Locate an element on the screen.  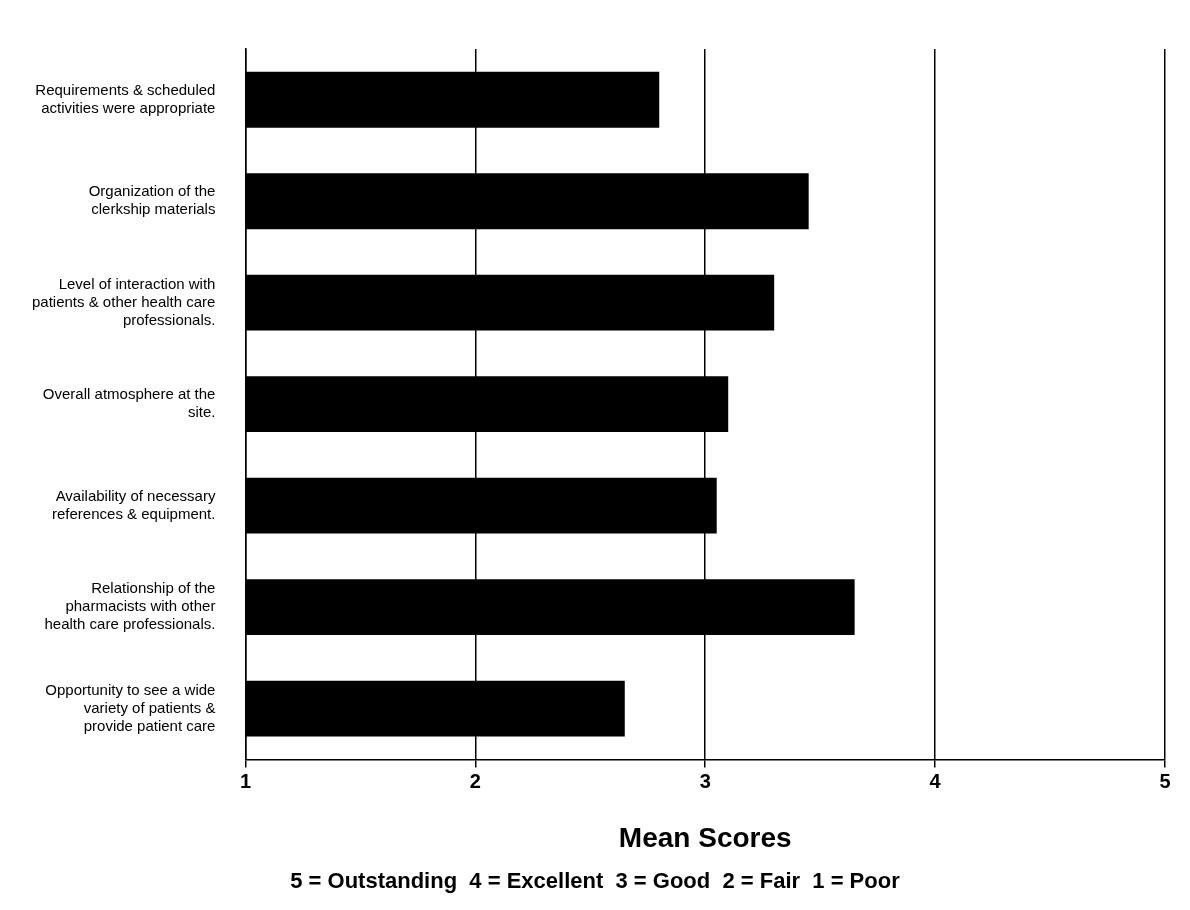
y-tick-label: Availability of necessary references & equipment. is located at coordinates (134, 504).